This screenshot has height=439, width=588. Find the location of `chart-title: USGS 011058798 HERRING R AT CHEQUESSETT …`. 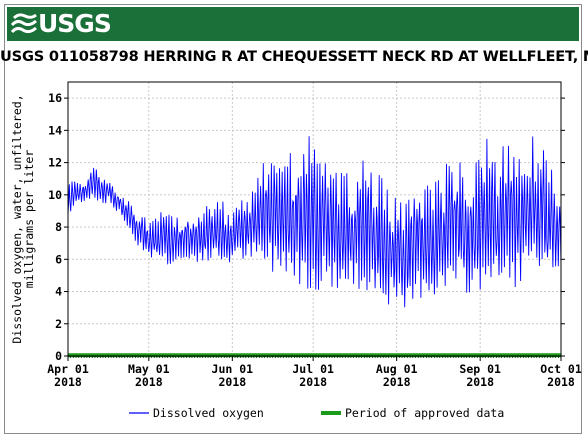

chart-title: USGS 011058798 HERRING R AT CHEQUESSETT … is located at coordinates (294, 56).